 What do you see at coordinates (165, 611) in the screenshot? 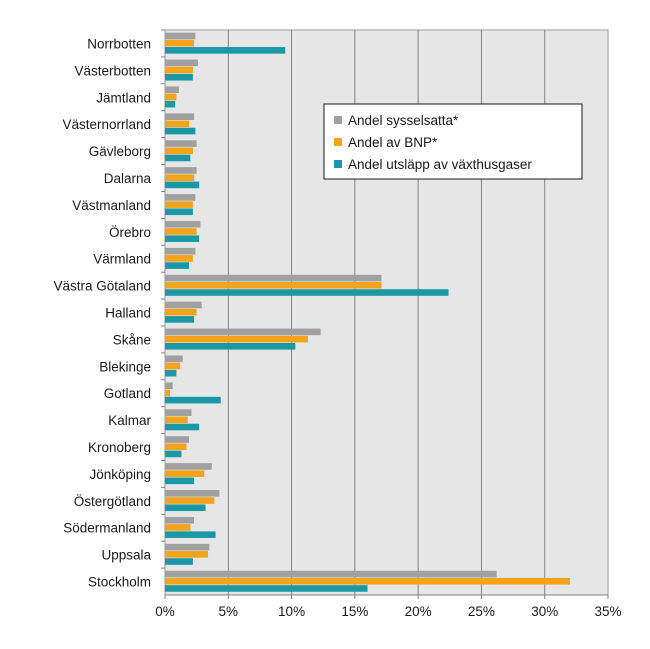
I see `x-tick-label-0: 0%` at bounding box center [165, 611].